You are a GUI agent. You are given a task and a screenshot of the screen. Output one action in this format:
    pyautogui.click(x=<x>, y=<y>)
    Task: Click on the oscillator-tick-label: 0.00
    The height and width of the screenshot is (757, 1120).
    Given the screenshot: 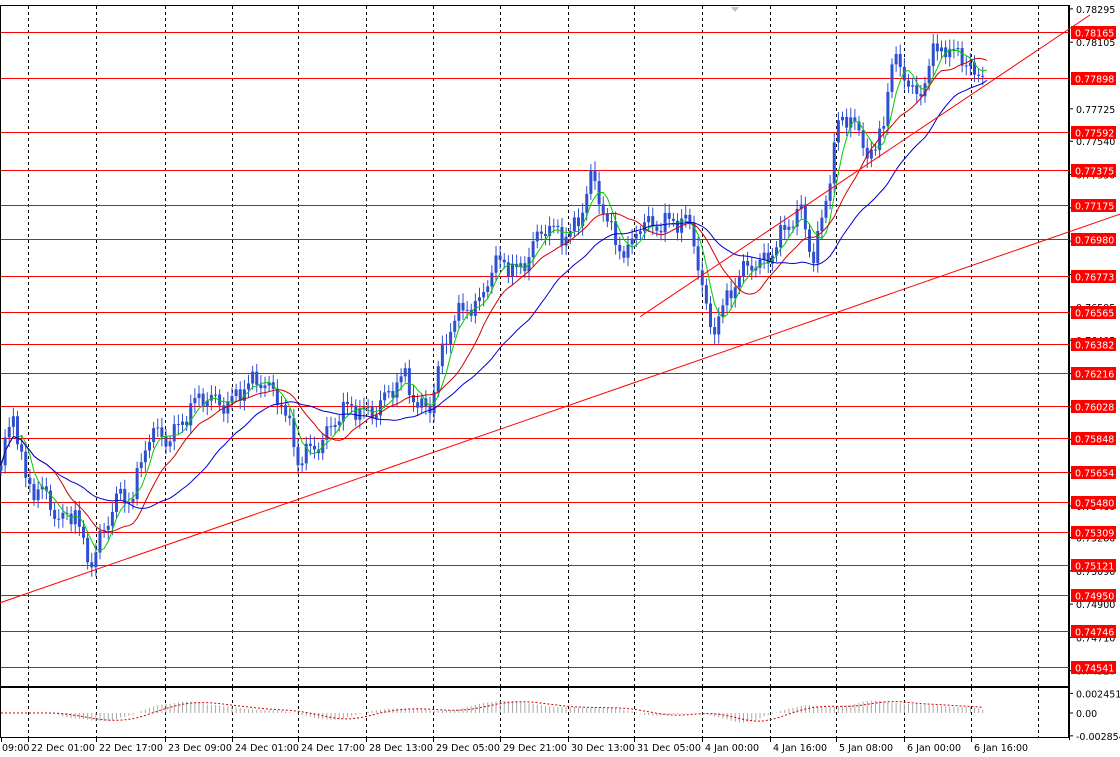 What is the action you would take?
    pyautogui.click(x=1086, y=714)
    